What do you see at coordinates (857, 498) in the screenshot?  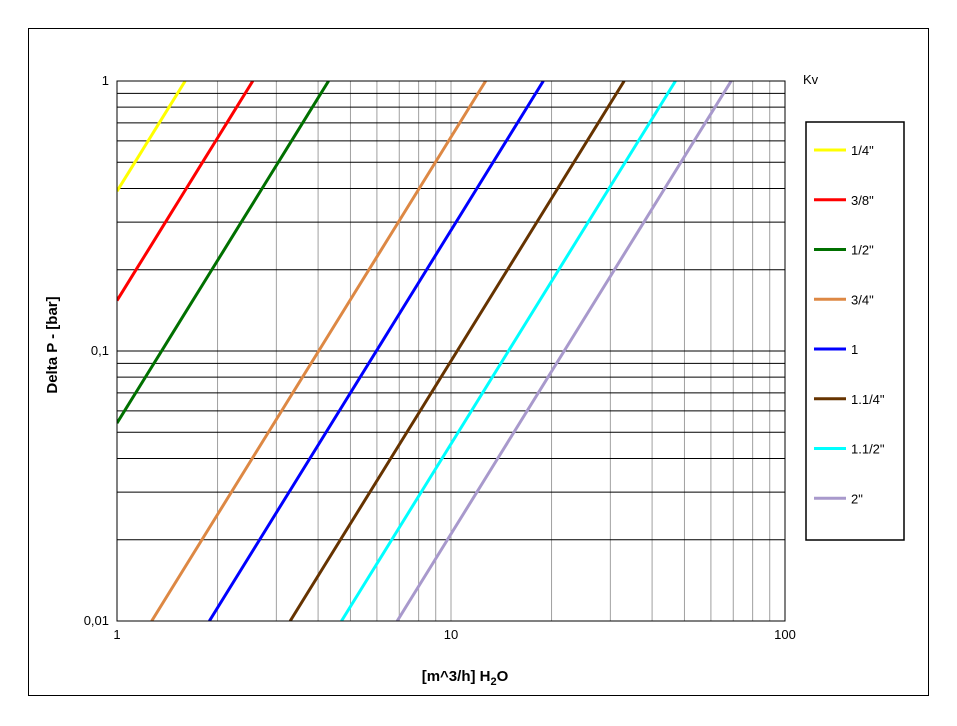 I see `legend-label-8: 2"` at bounding box center [857, 498].